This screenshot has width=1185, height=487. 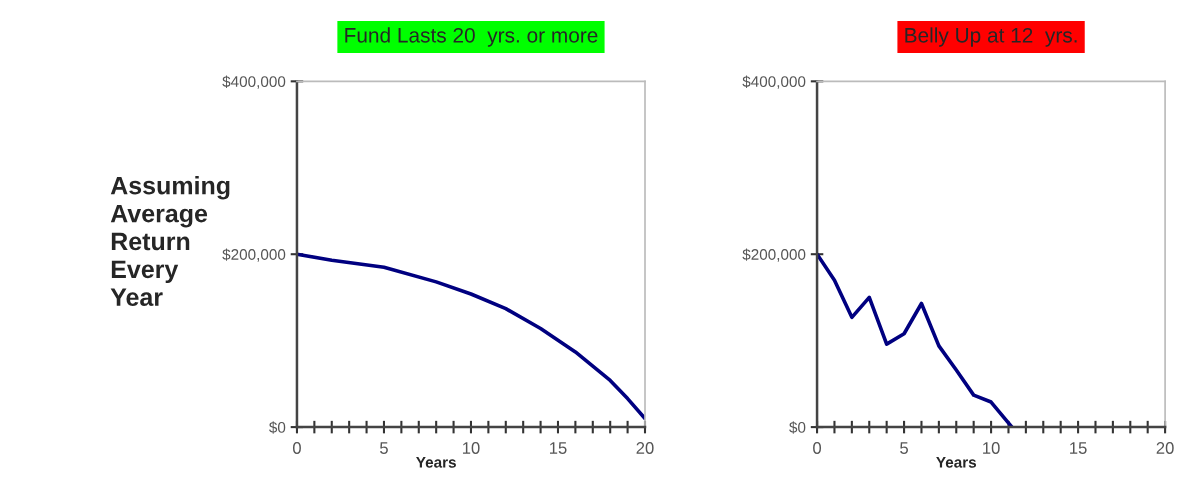 I want to click on chart-title: Fund Lasts 20 yrs. or more, so click(x=471, y=37).